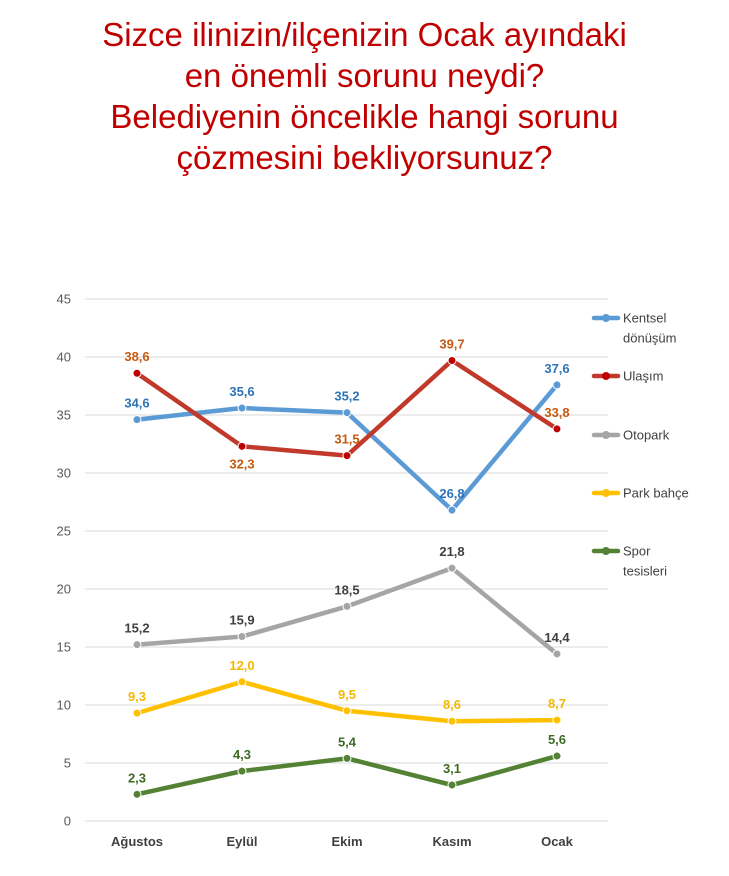 This screenshot has width=729, height=876. What do you see at coordinates (137, 777) in the screenshot?
I see `data-label: 2,3` at bounding box center [137, 777].